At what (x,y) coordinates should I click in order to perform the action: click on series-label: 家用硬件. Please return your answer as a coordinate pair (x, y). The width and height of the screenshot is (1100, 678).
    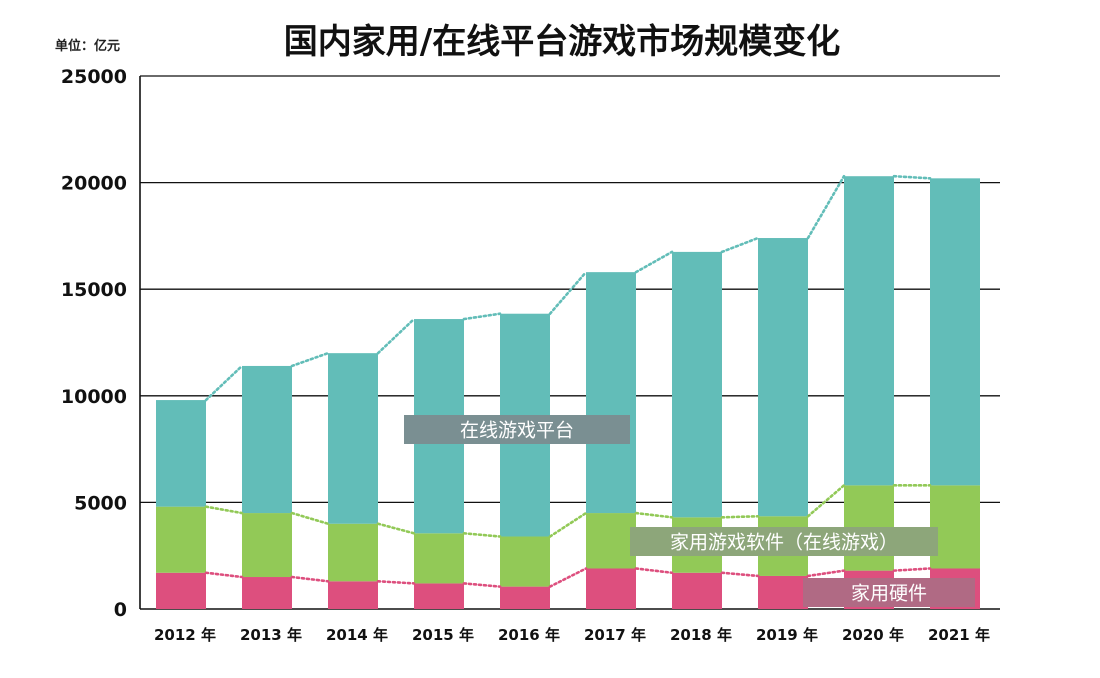
    Looking at the image, I should click on (889, 592).